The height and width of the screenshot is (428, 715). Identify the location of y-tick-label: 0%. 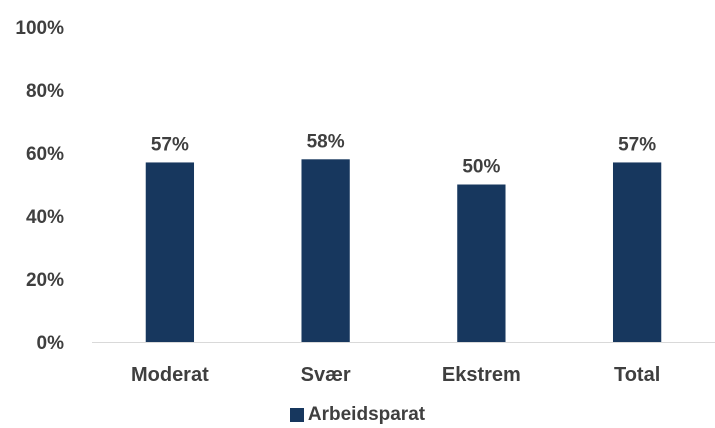
(51, 343).